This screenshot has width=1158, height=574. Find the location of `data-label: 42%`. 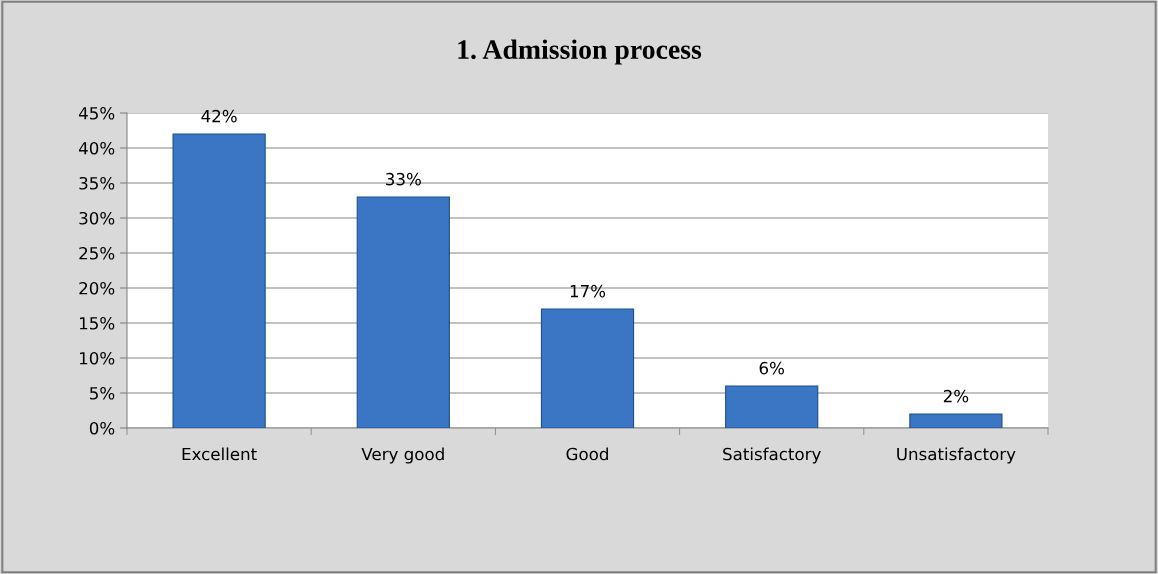

data-label: 42% is located at coordinates (219, 116).